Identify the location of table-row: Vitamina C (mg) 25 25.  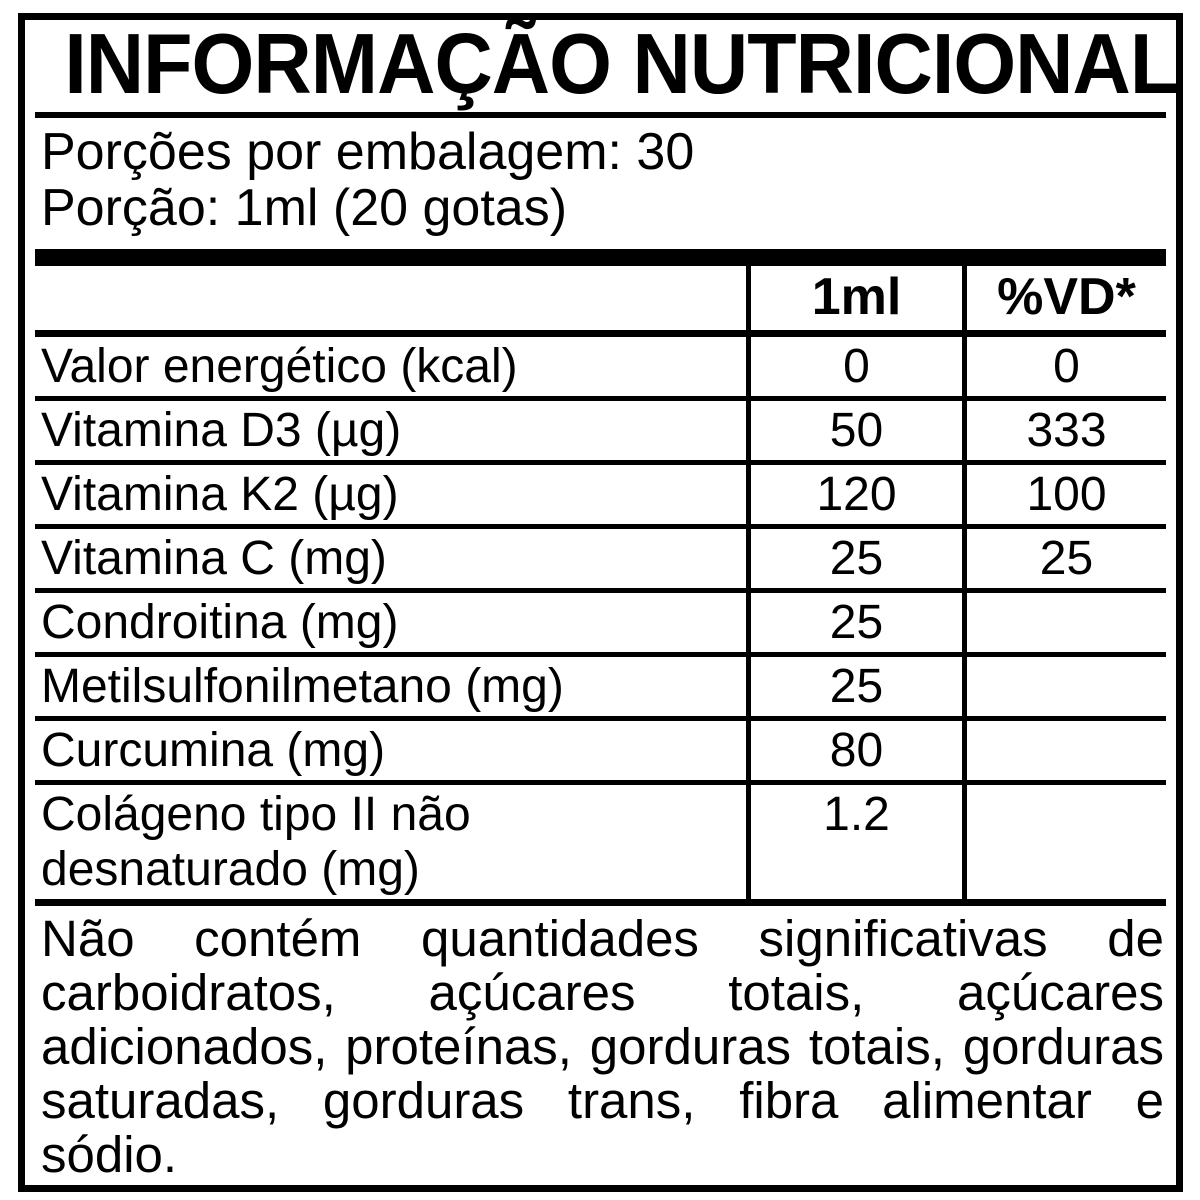
(600, 556).